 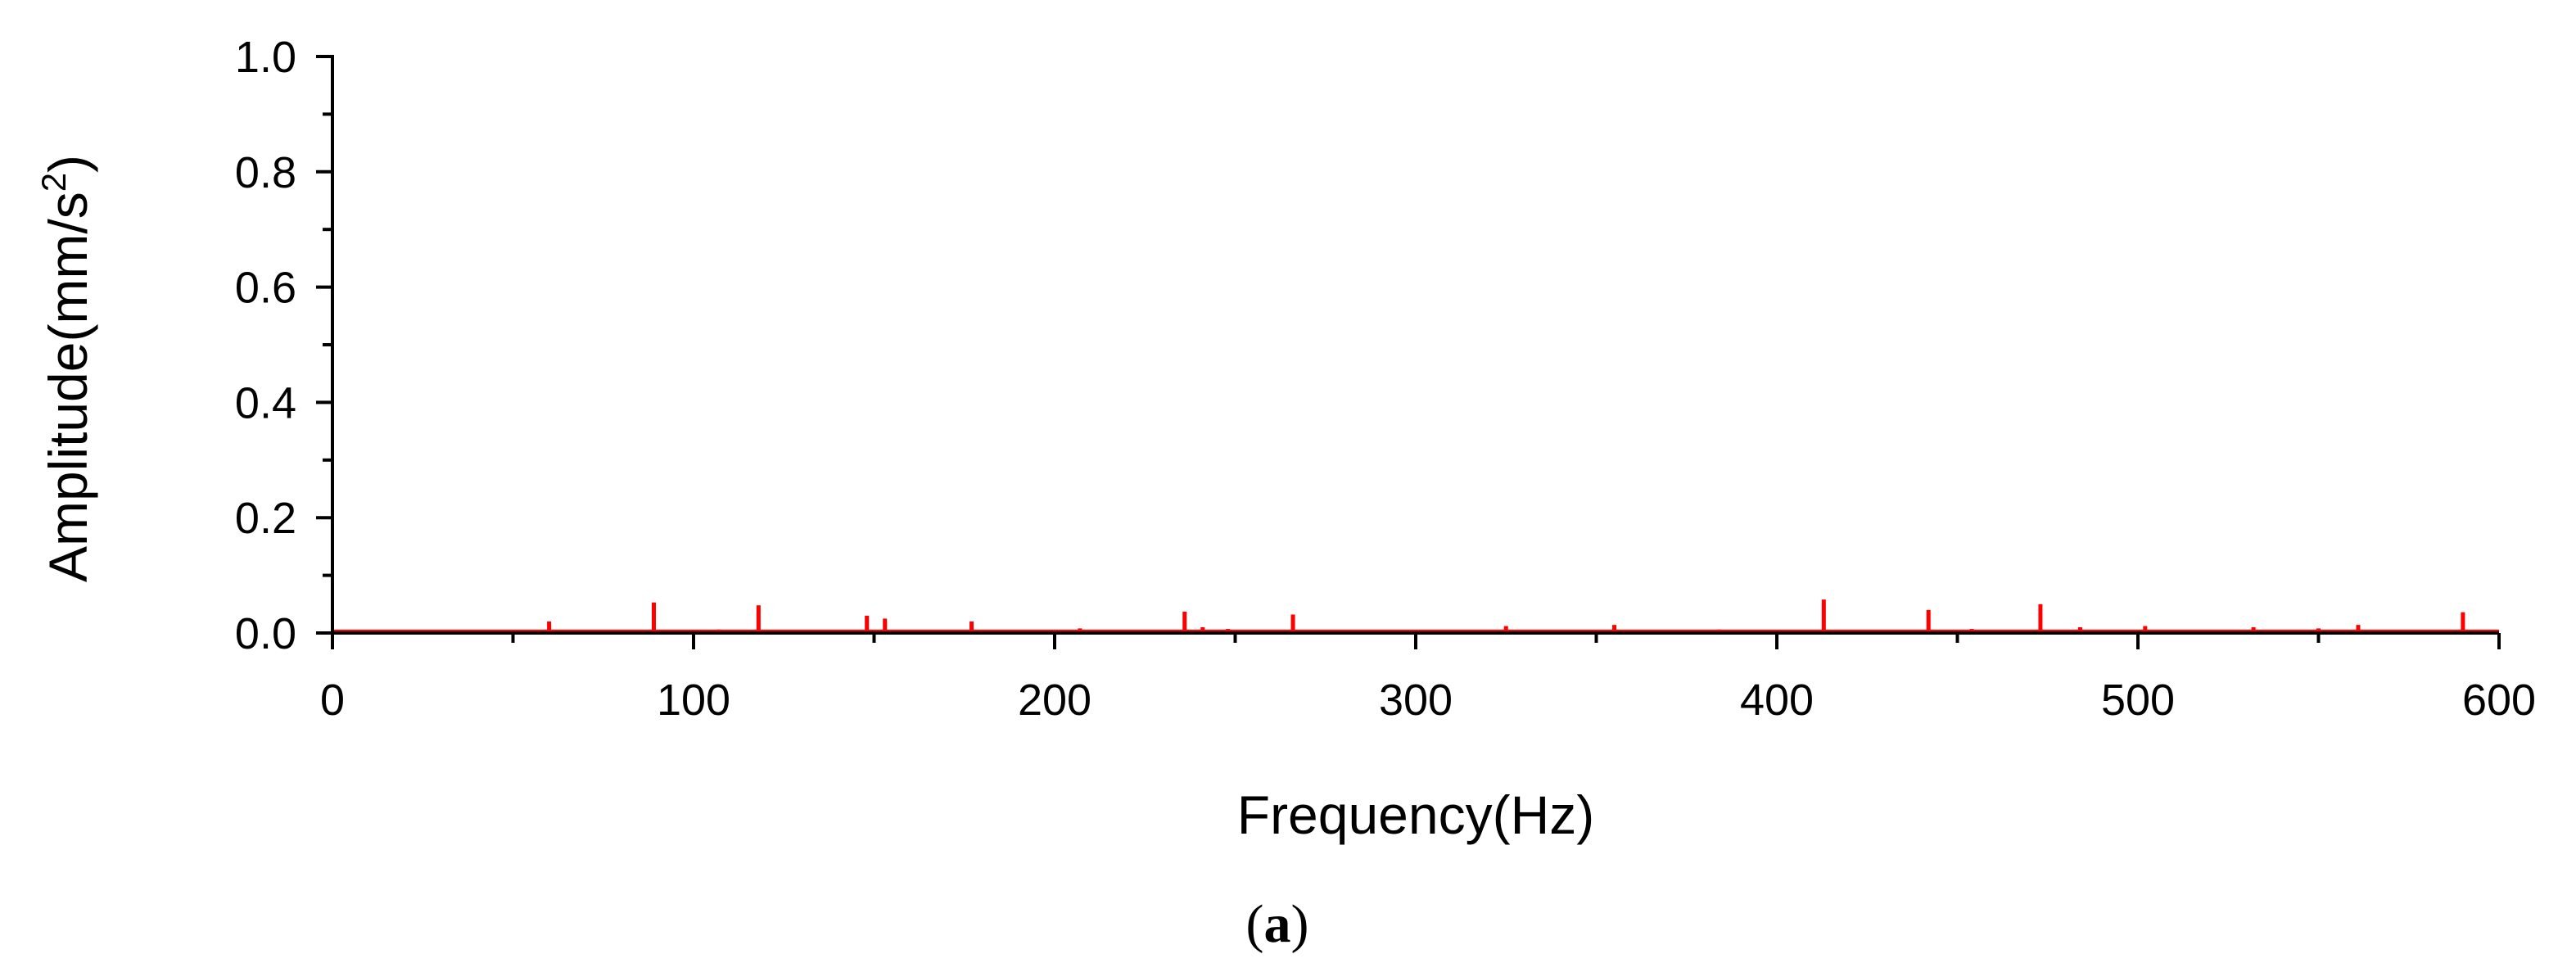 I want to click on y-tick-label: 0.0, so click(x=265, y=633).